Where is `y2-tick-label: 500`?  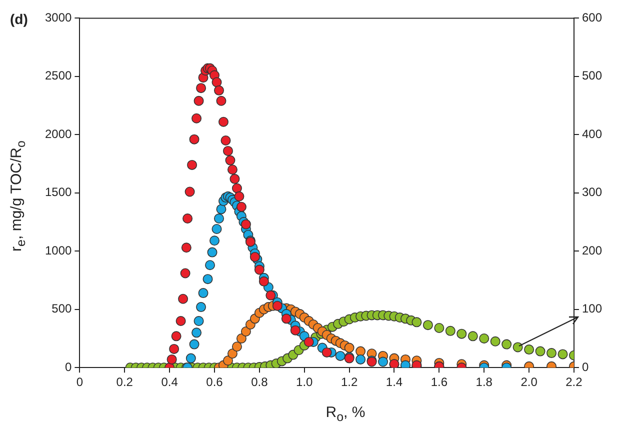 y2-tick-label: 500 is located at coordinates (592, 75).